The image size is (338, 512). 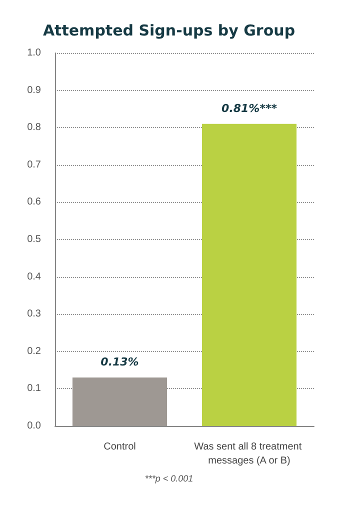 What do you see at coordinates (34, 90) in the screenshot?
I see `y-tick-label: 0.9` at bounding box center [34, 90].